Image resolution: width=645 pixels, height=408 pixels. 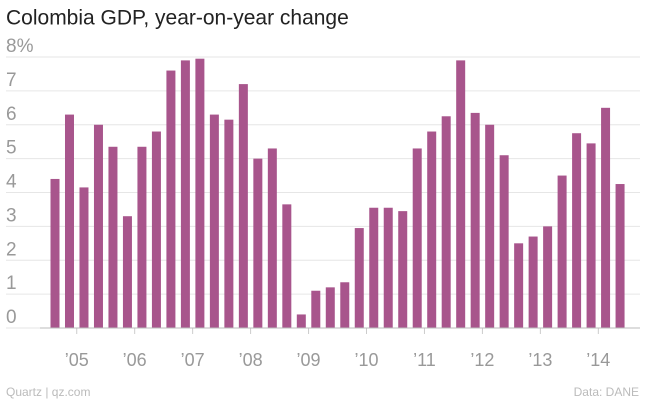 I want to click on y-tick-label: 8%, so click(x=20, y=46).